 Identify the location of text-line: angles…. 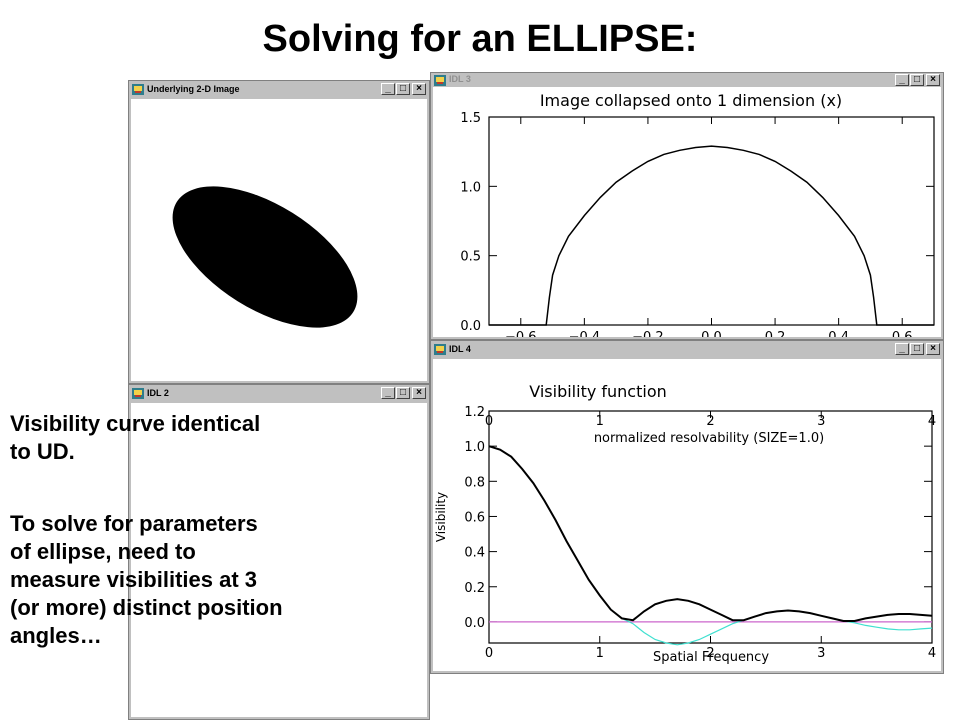
(56, 635).